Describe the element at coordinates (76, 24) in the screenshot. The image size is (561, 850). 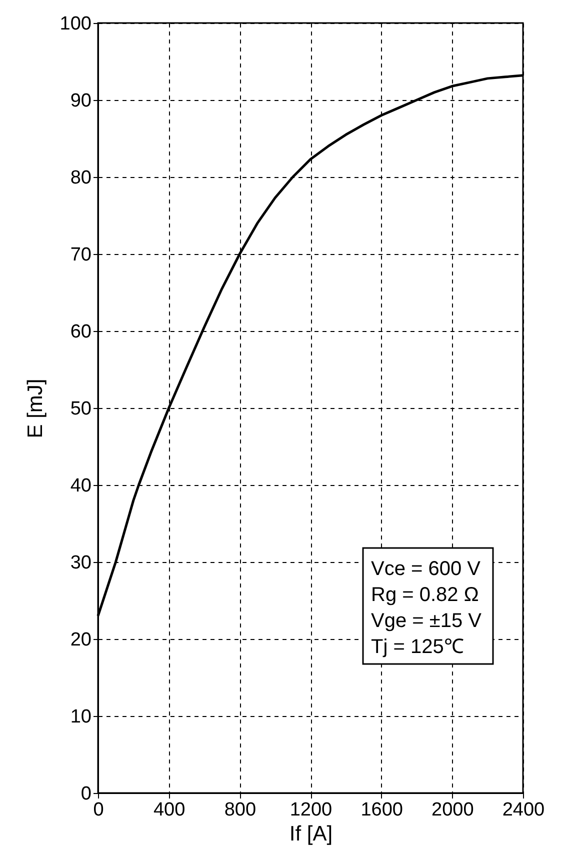
I see `y-tick-label: 100` at that location.